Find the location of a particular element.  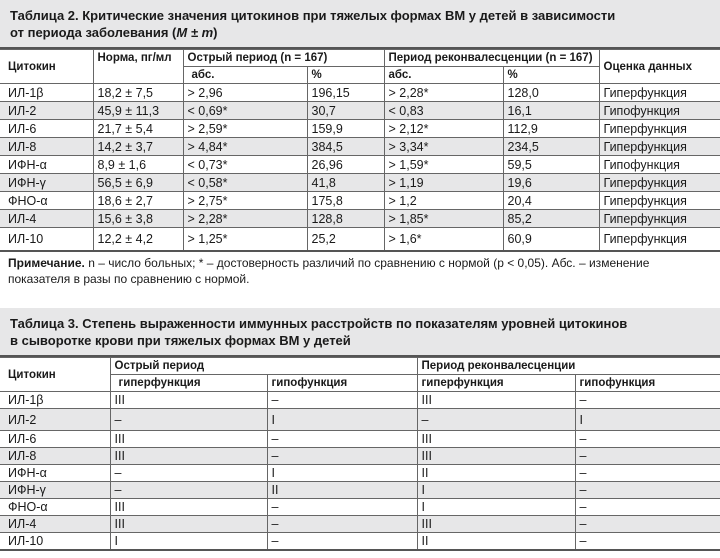

table-cell: < 0,58* is located at coordinates (245, 182).